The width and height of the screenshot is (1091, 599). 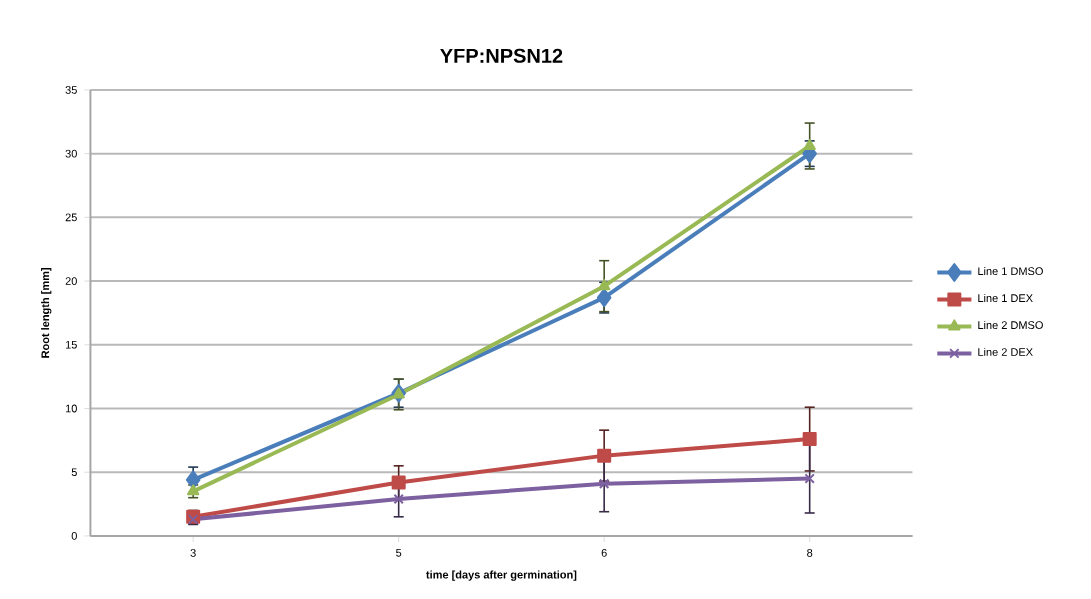 I want to click on legend-label: Line 2 DEX, so click(x=1005, y=351).